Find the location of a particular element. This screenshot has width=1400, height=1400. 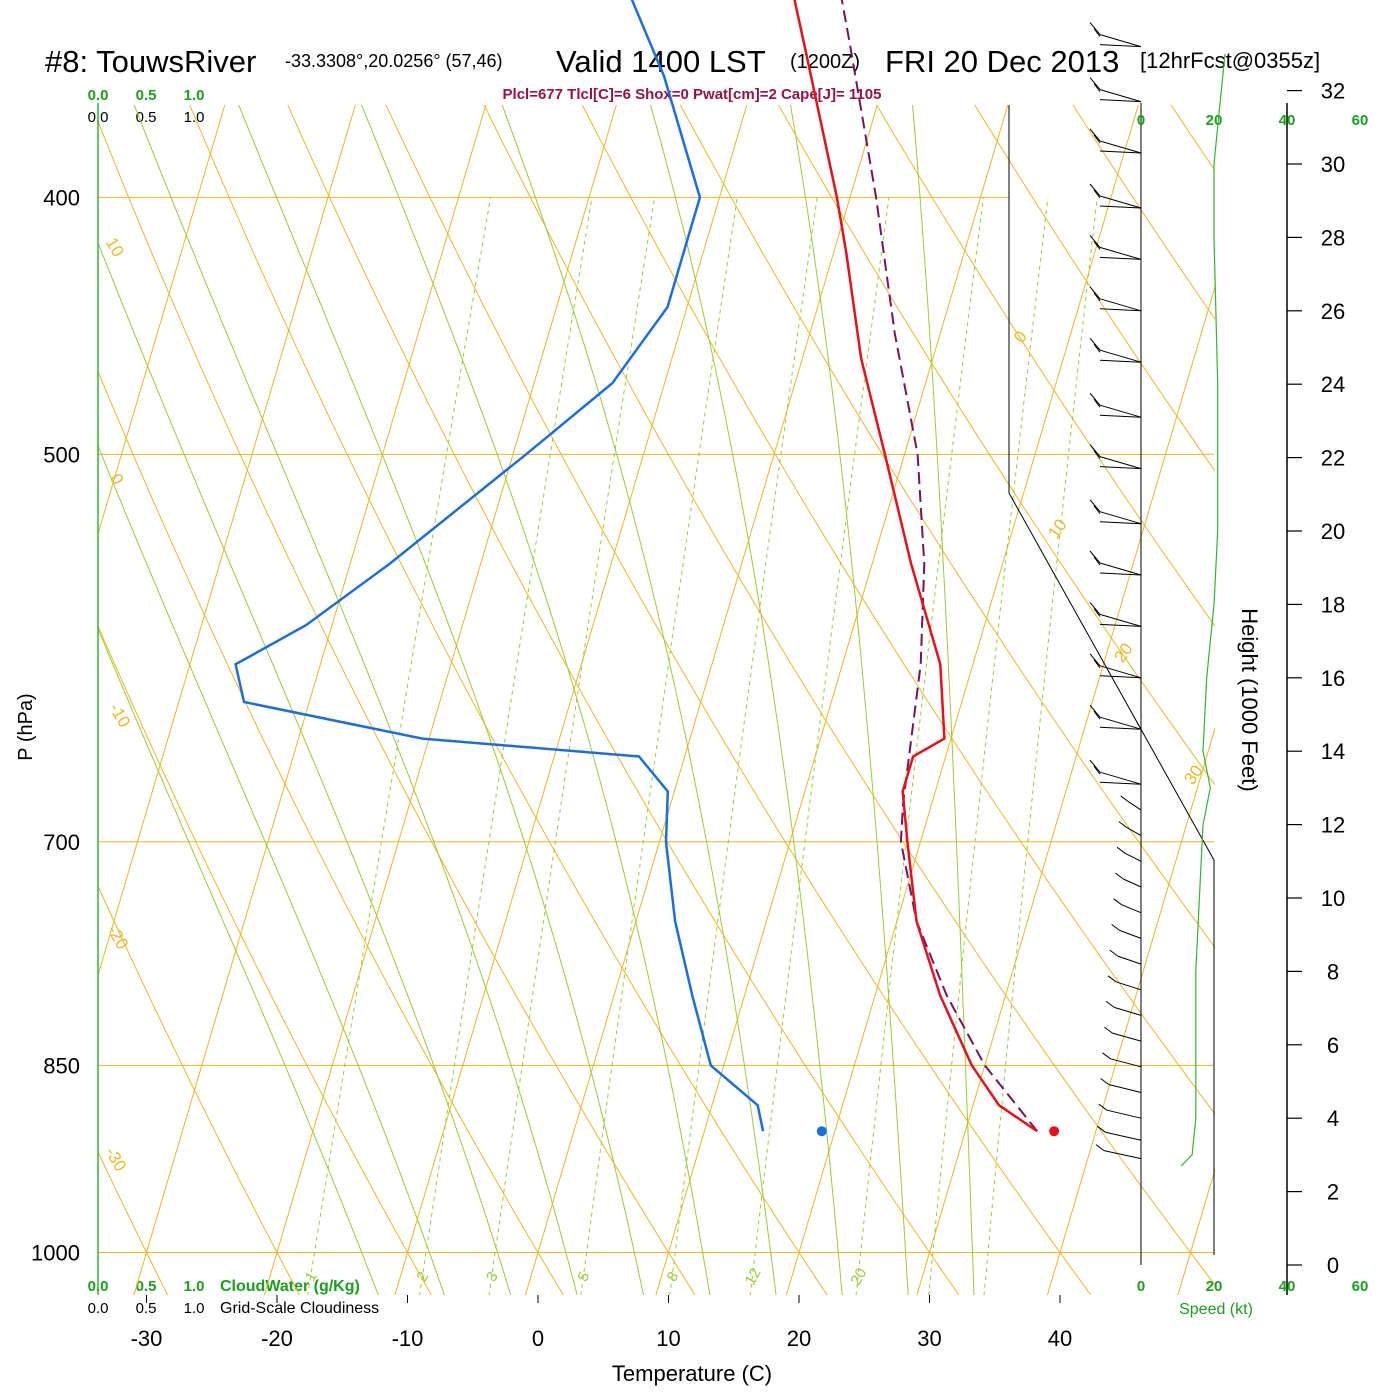

dry-adiabat-label: 30 is located at coordinates (1193, 775).